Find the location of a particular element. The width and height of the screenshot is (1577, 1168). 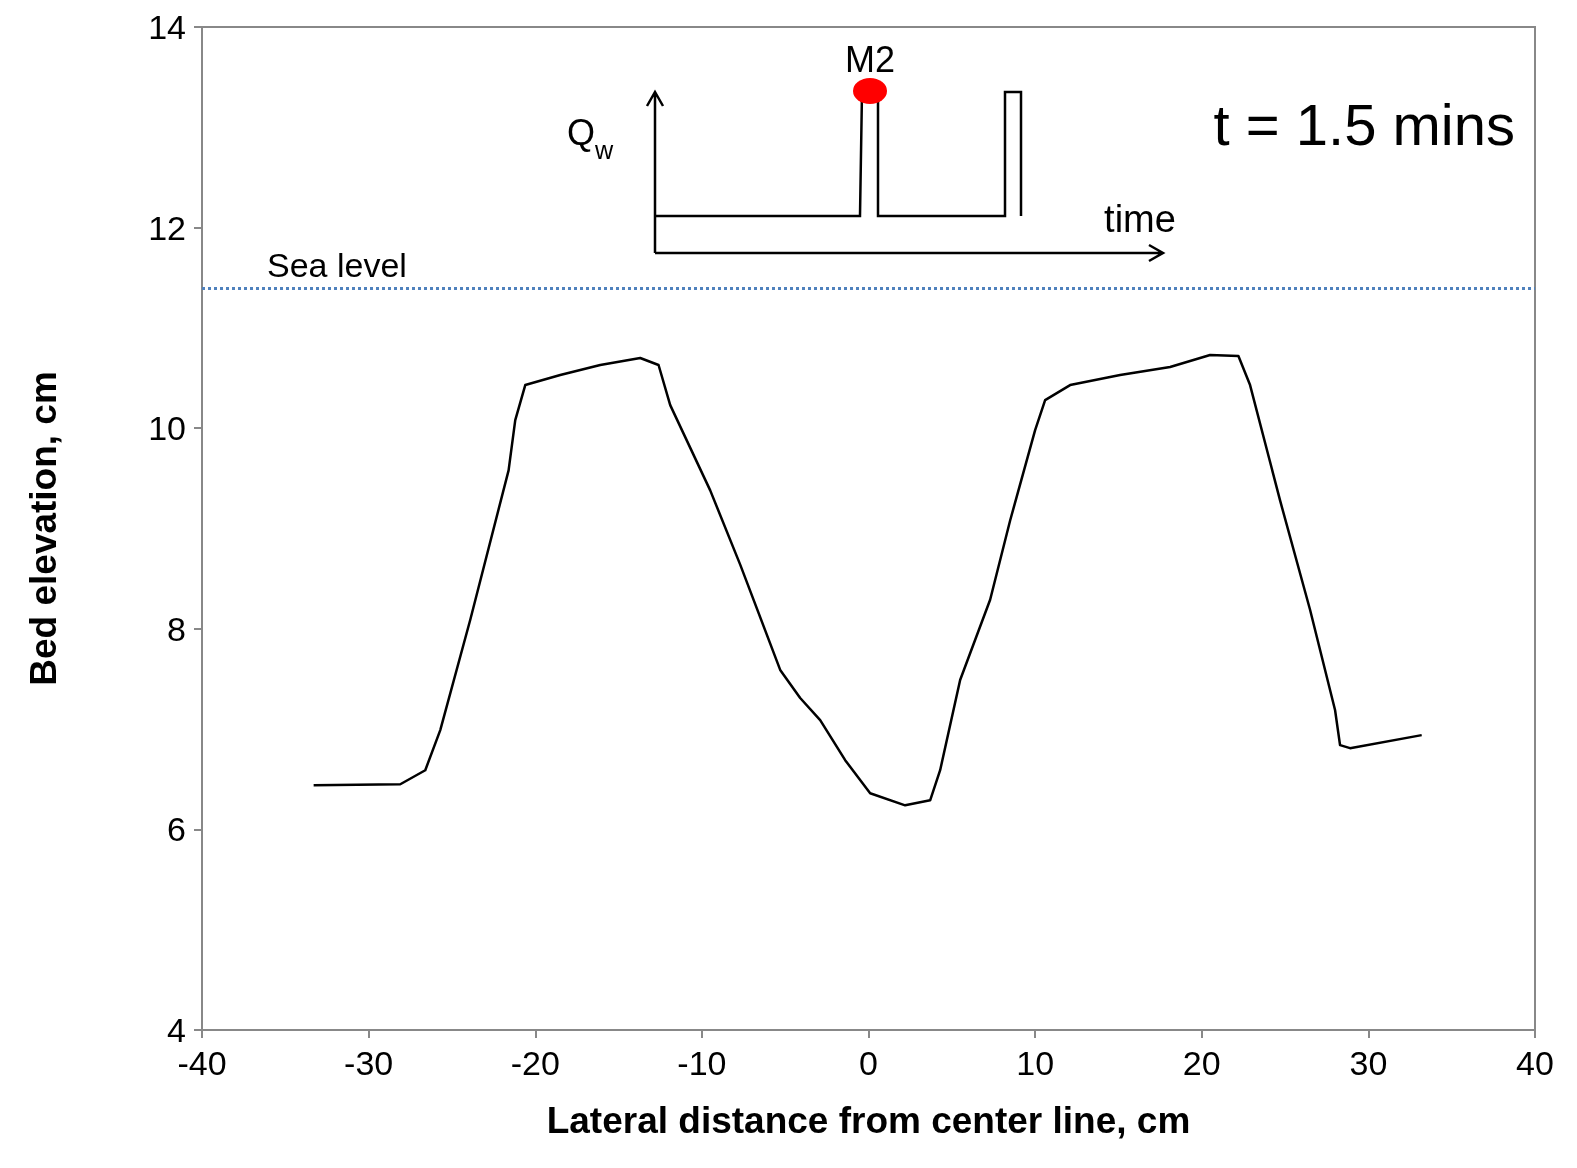

y-tick-label: 8 is located at coordinates (176, 628).